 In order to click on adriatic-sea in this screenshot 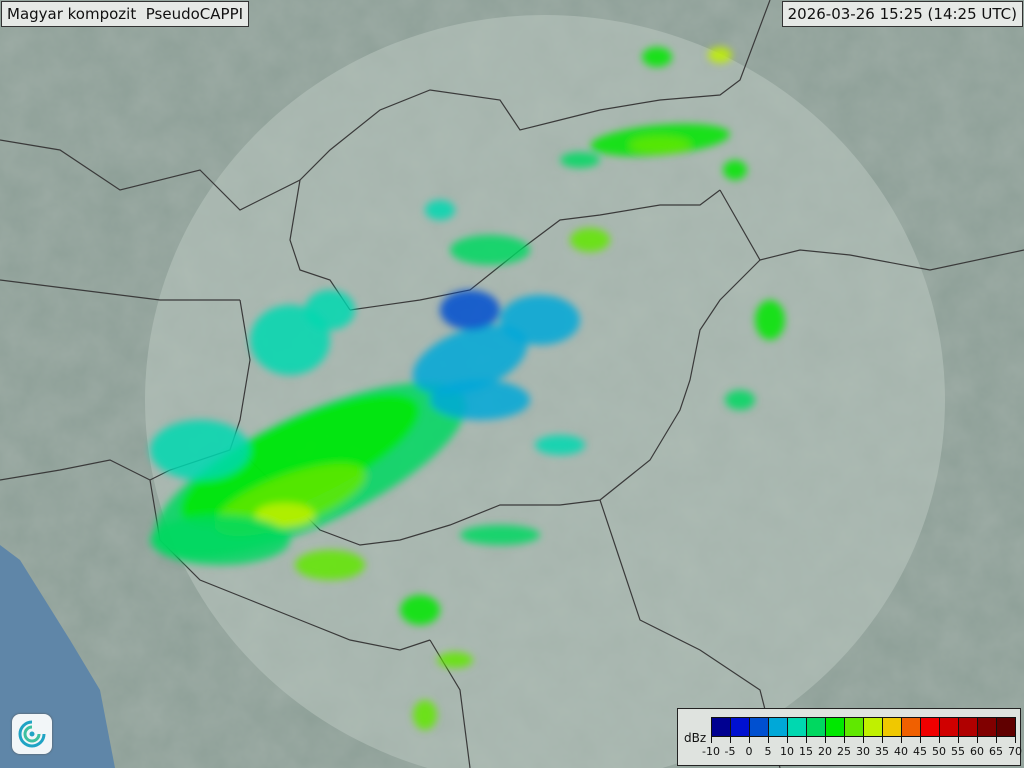, I will do `click(57, 656)`.